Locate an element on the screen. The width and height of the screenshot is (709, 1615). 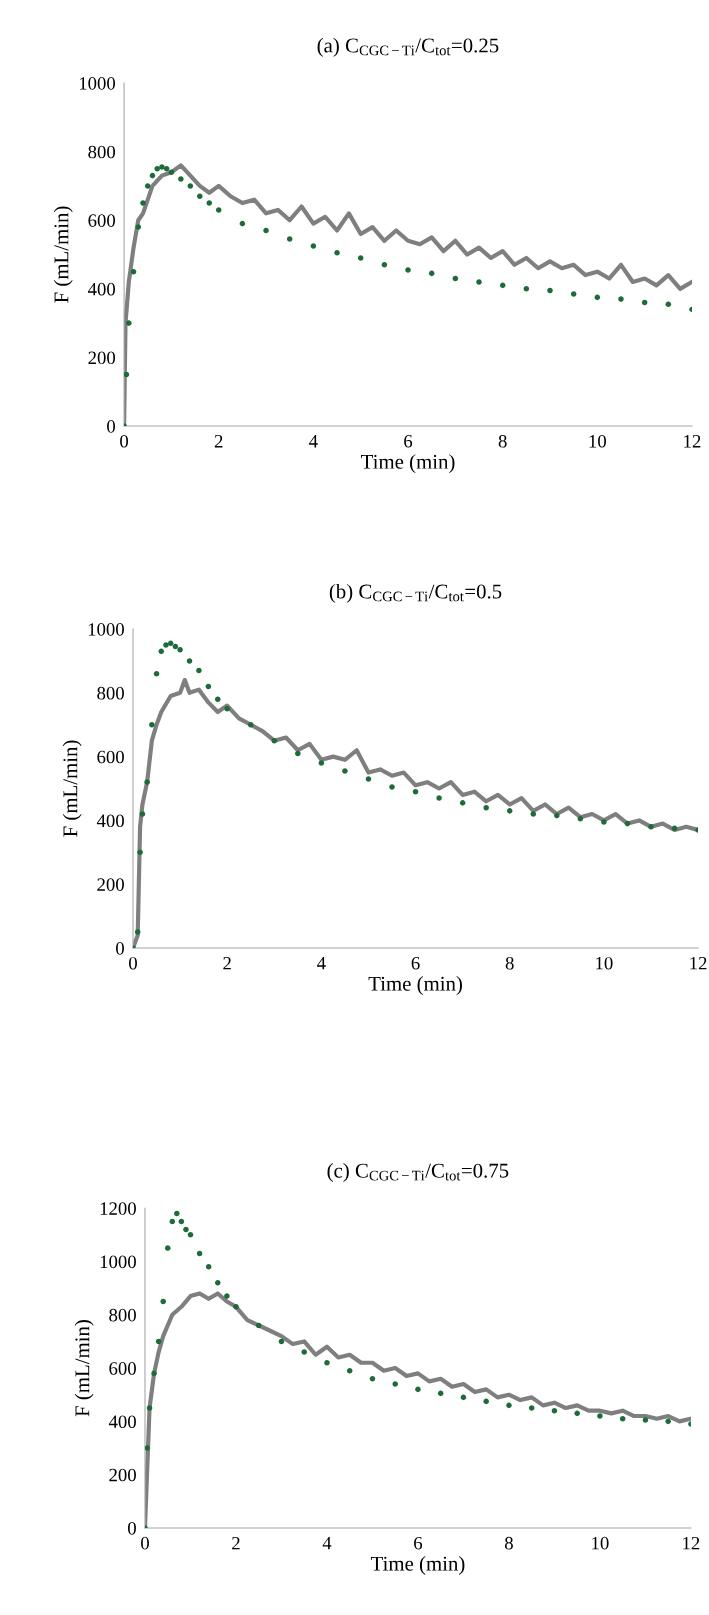
chart-title: (b) C$_{CGC−Ti}$/C$_{tot}$=0.5 is located at coordinates (415, 593).